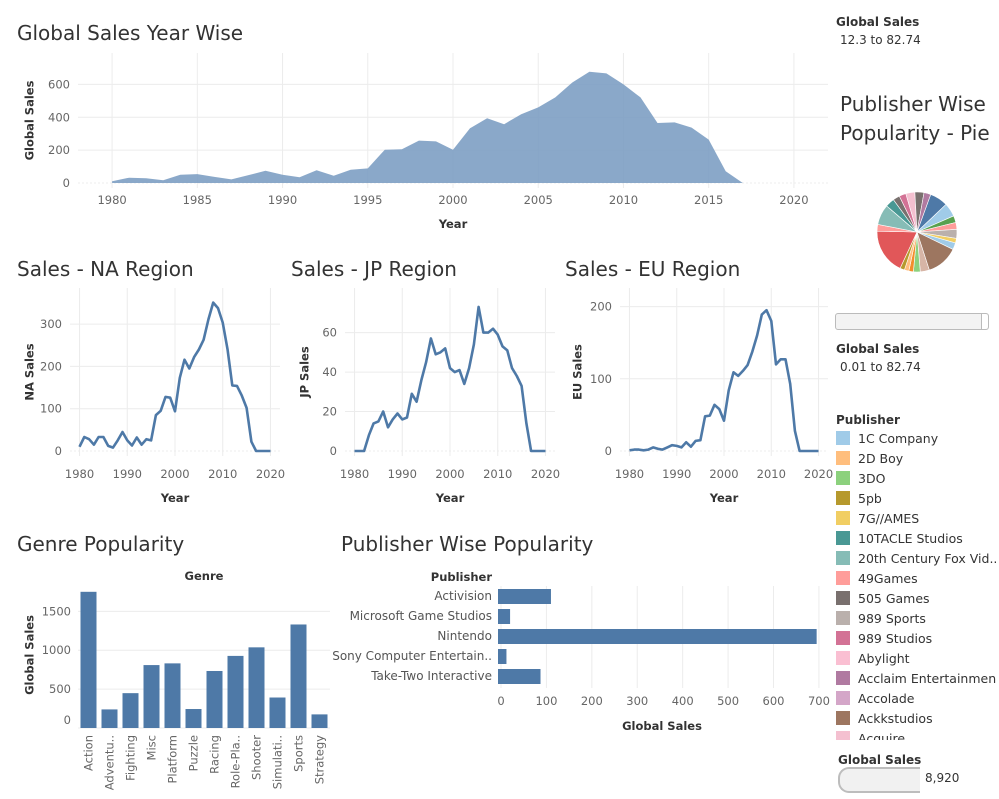  Describe the element at coordinates (452, 200) in the screenshot. I see `global-x-tick-label: 2000` at that location.